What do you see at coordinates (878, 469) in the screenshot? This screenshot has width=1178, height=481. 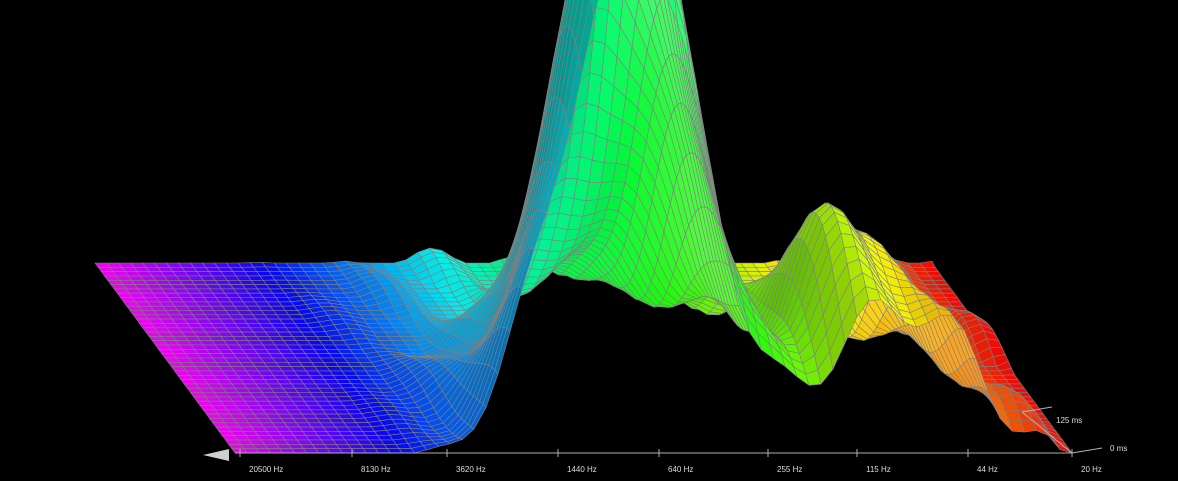 I see `frequency-tick-label: 115 Hz` at bounding box center [878, 469].